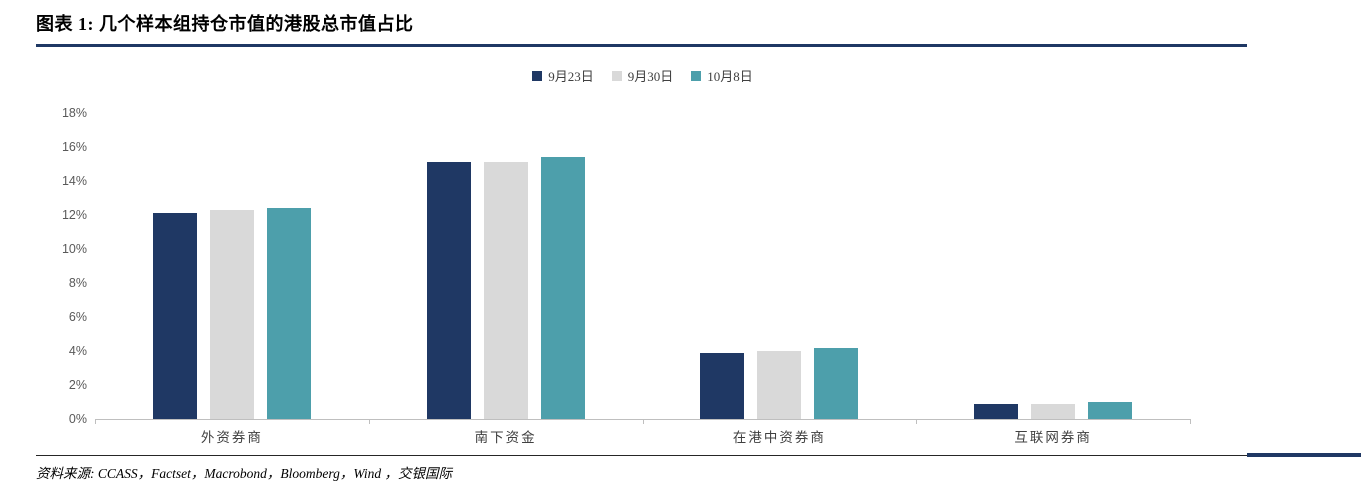  What do you see at coordinates (74, 249) in the screenshot?
I see `y-axis-tick-label: 10%` at bounding box center [74, 249].